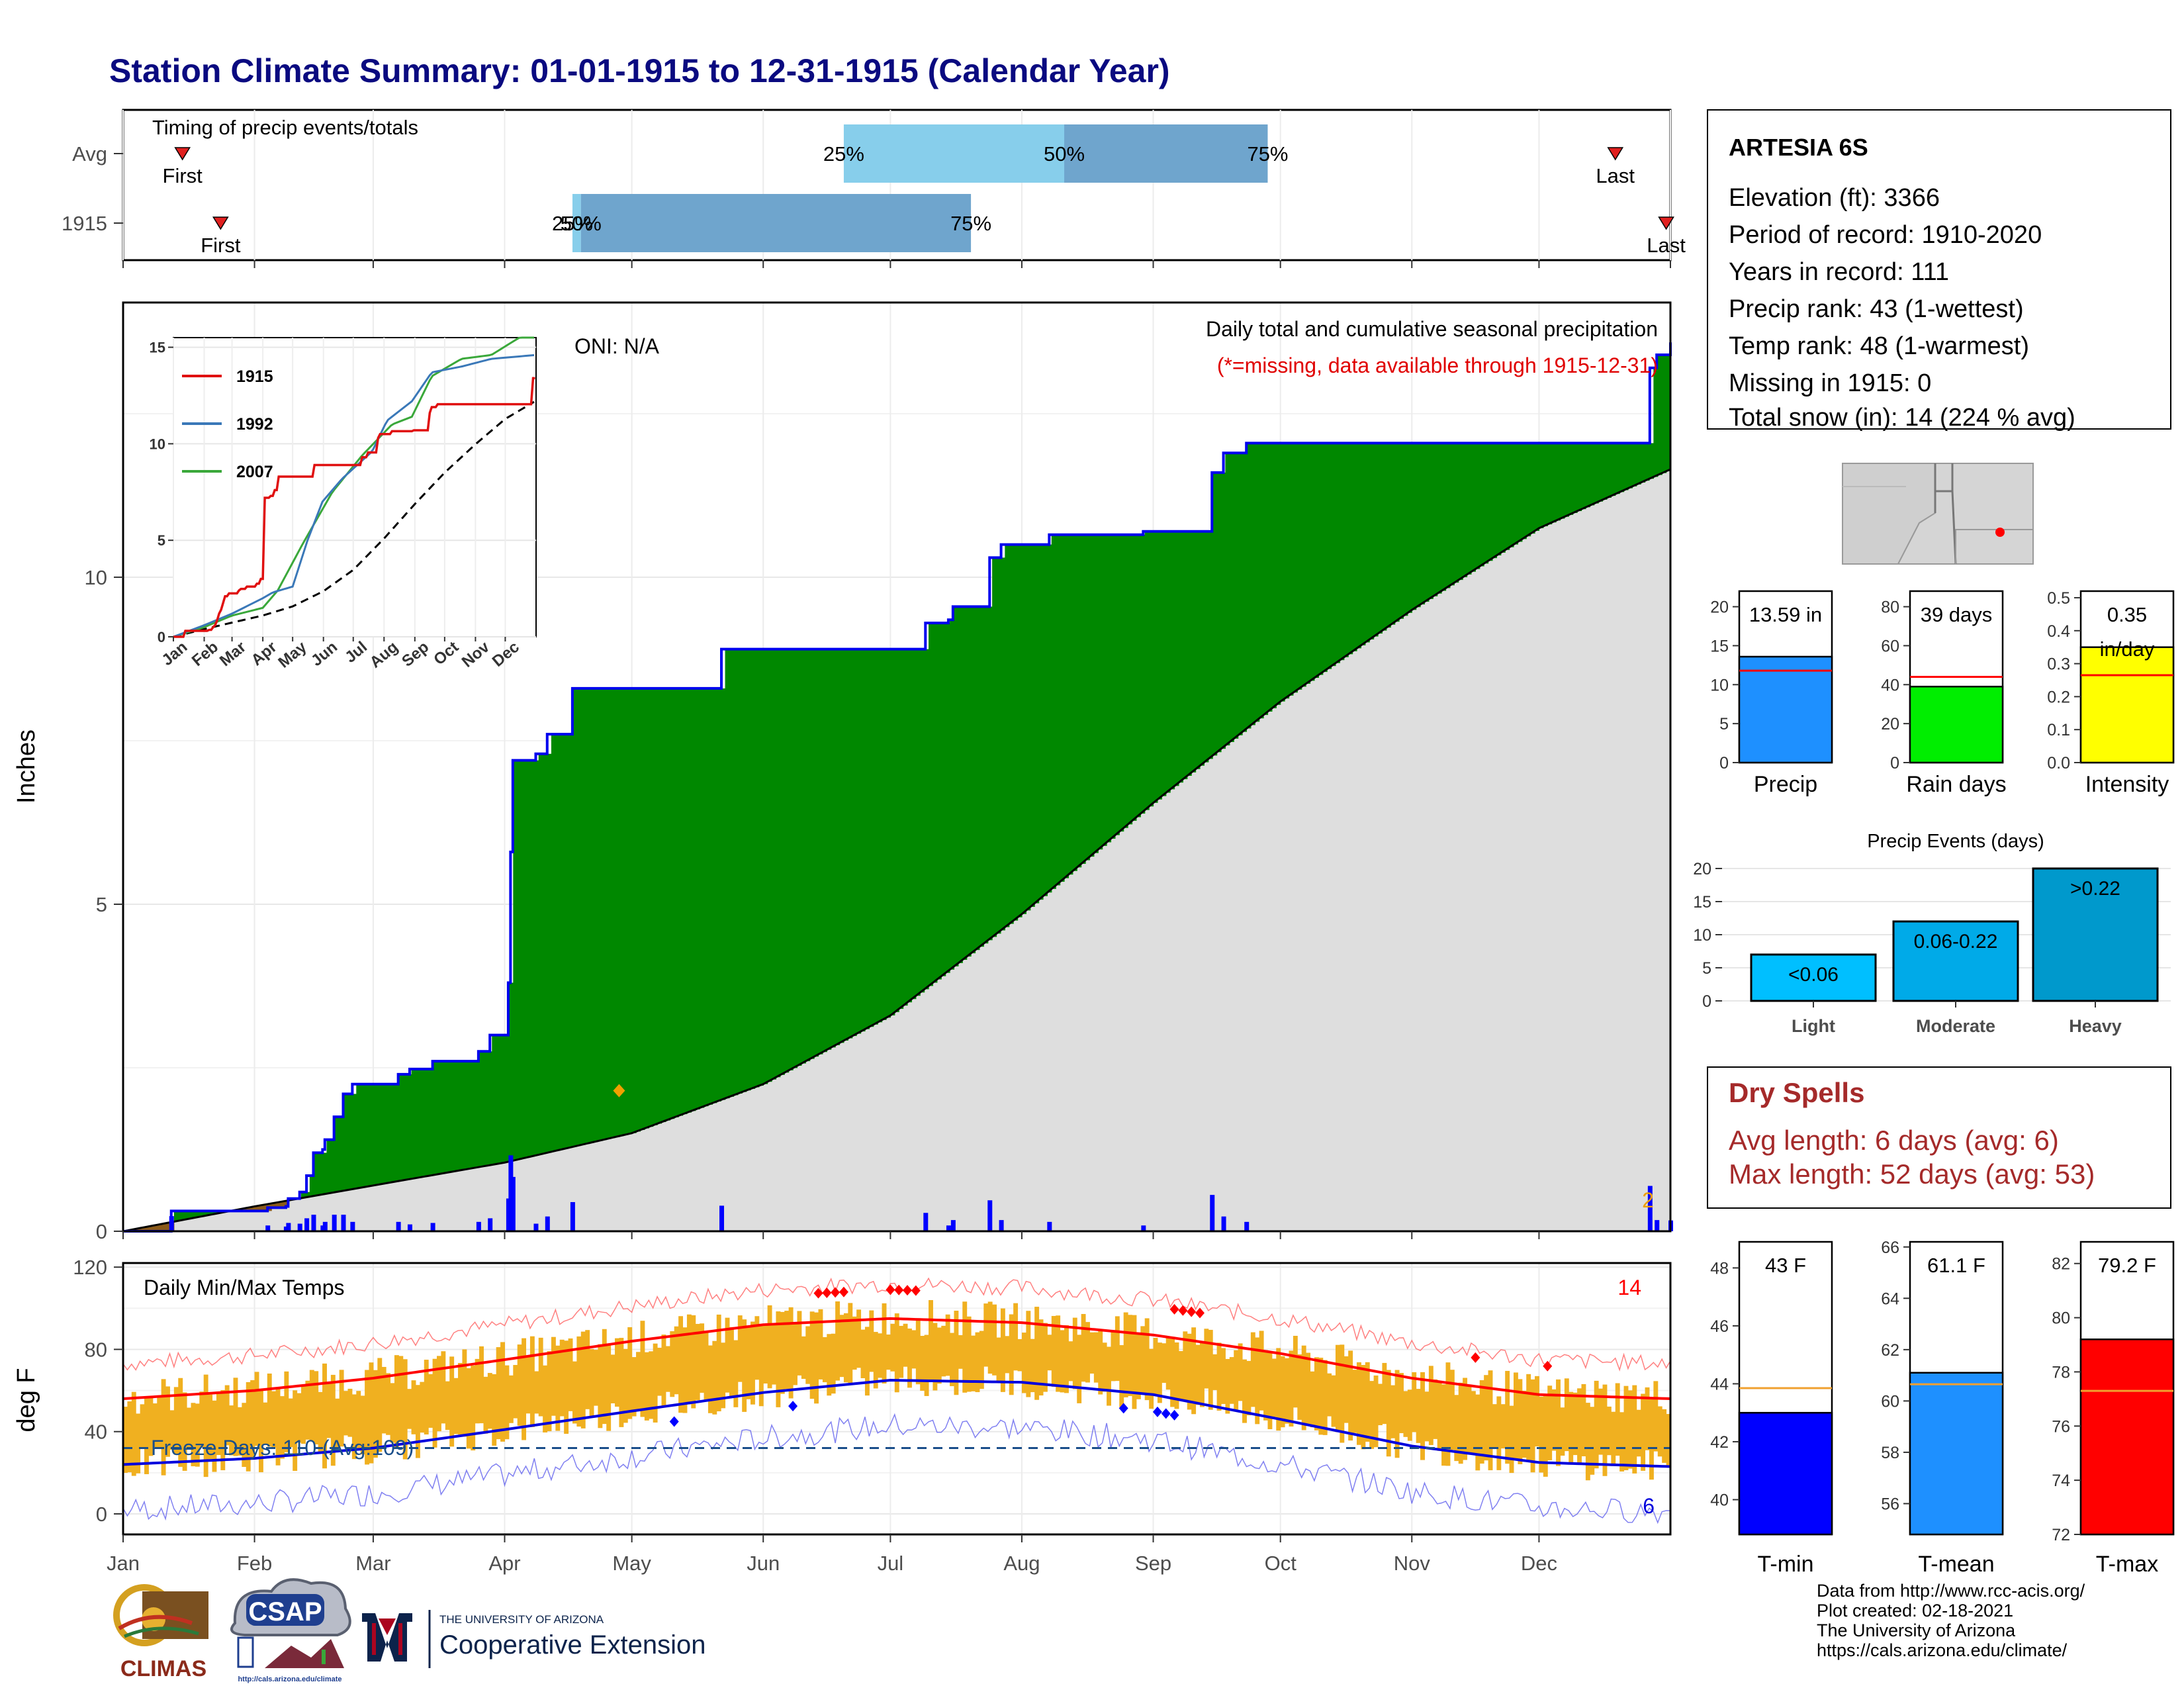 The width and height of the screenshot is (2184, 1688). What do you see at coordinates (763, 1563) in the screenshot?
I see `month-label: Jun` at bounding box center [763, 1563].